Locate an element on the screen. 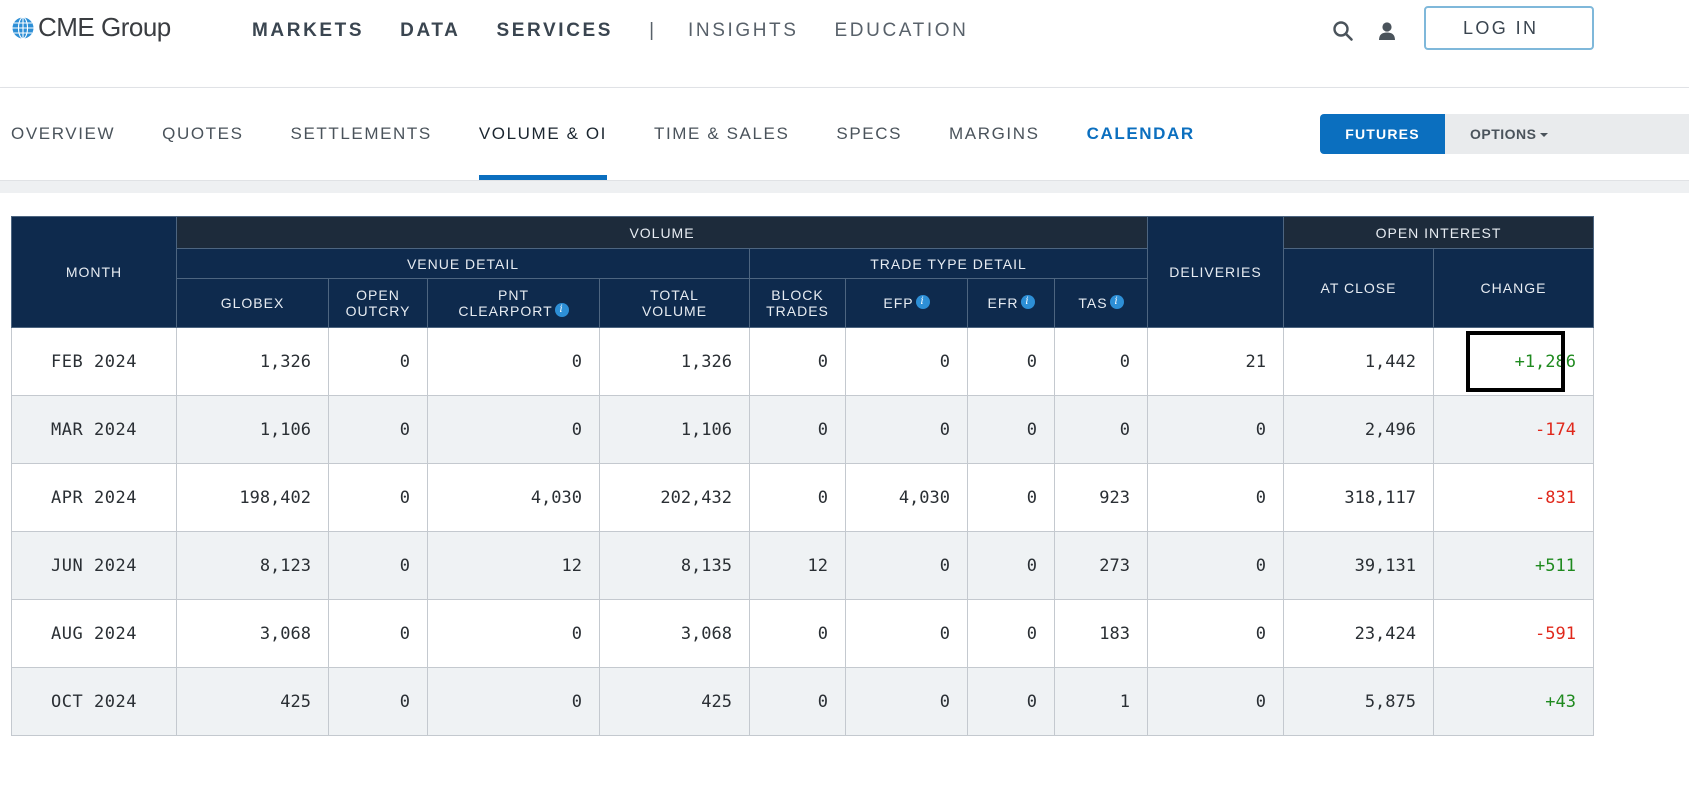 This screenshot has width=1689, height=795. col-tas: TAS i is located at coordinates (1101, 303).